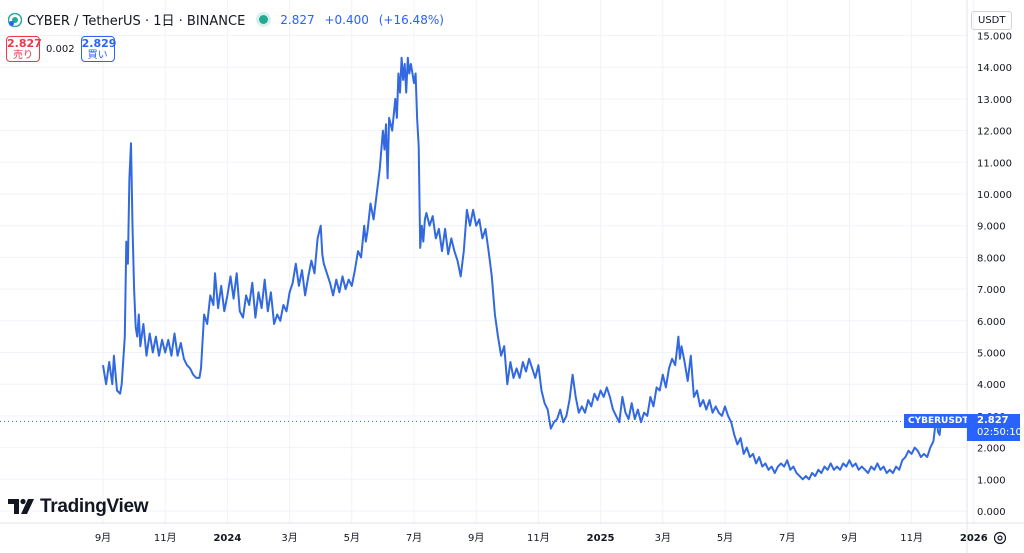 The height and width of the screenshot is (553, 1024). I want to click on price-readout: 2.827 +0.400 (+16.48%), so click(365, 20).